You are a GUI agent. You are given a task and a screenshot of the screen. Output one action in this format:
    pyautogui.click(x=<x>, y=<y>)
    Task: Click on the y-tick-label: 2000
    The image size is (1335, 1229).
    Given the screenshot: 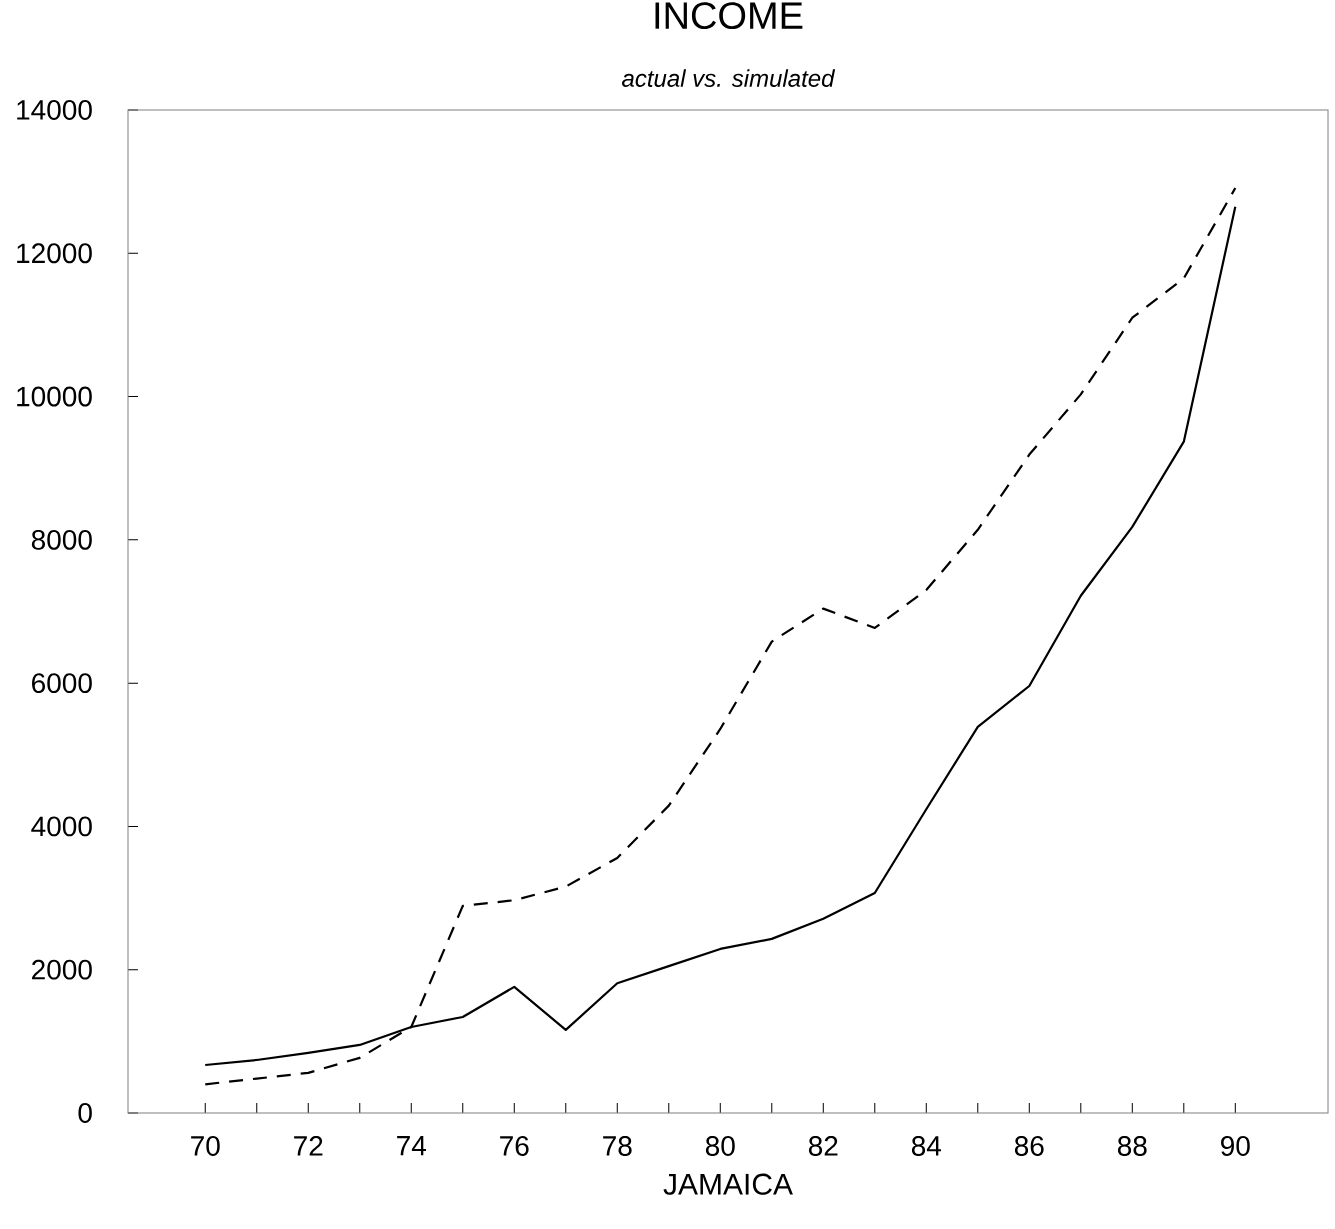 What is the action you would take?
    pyautogui.click(x=62, y=969)
    